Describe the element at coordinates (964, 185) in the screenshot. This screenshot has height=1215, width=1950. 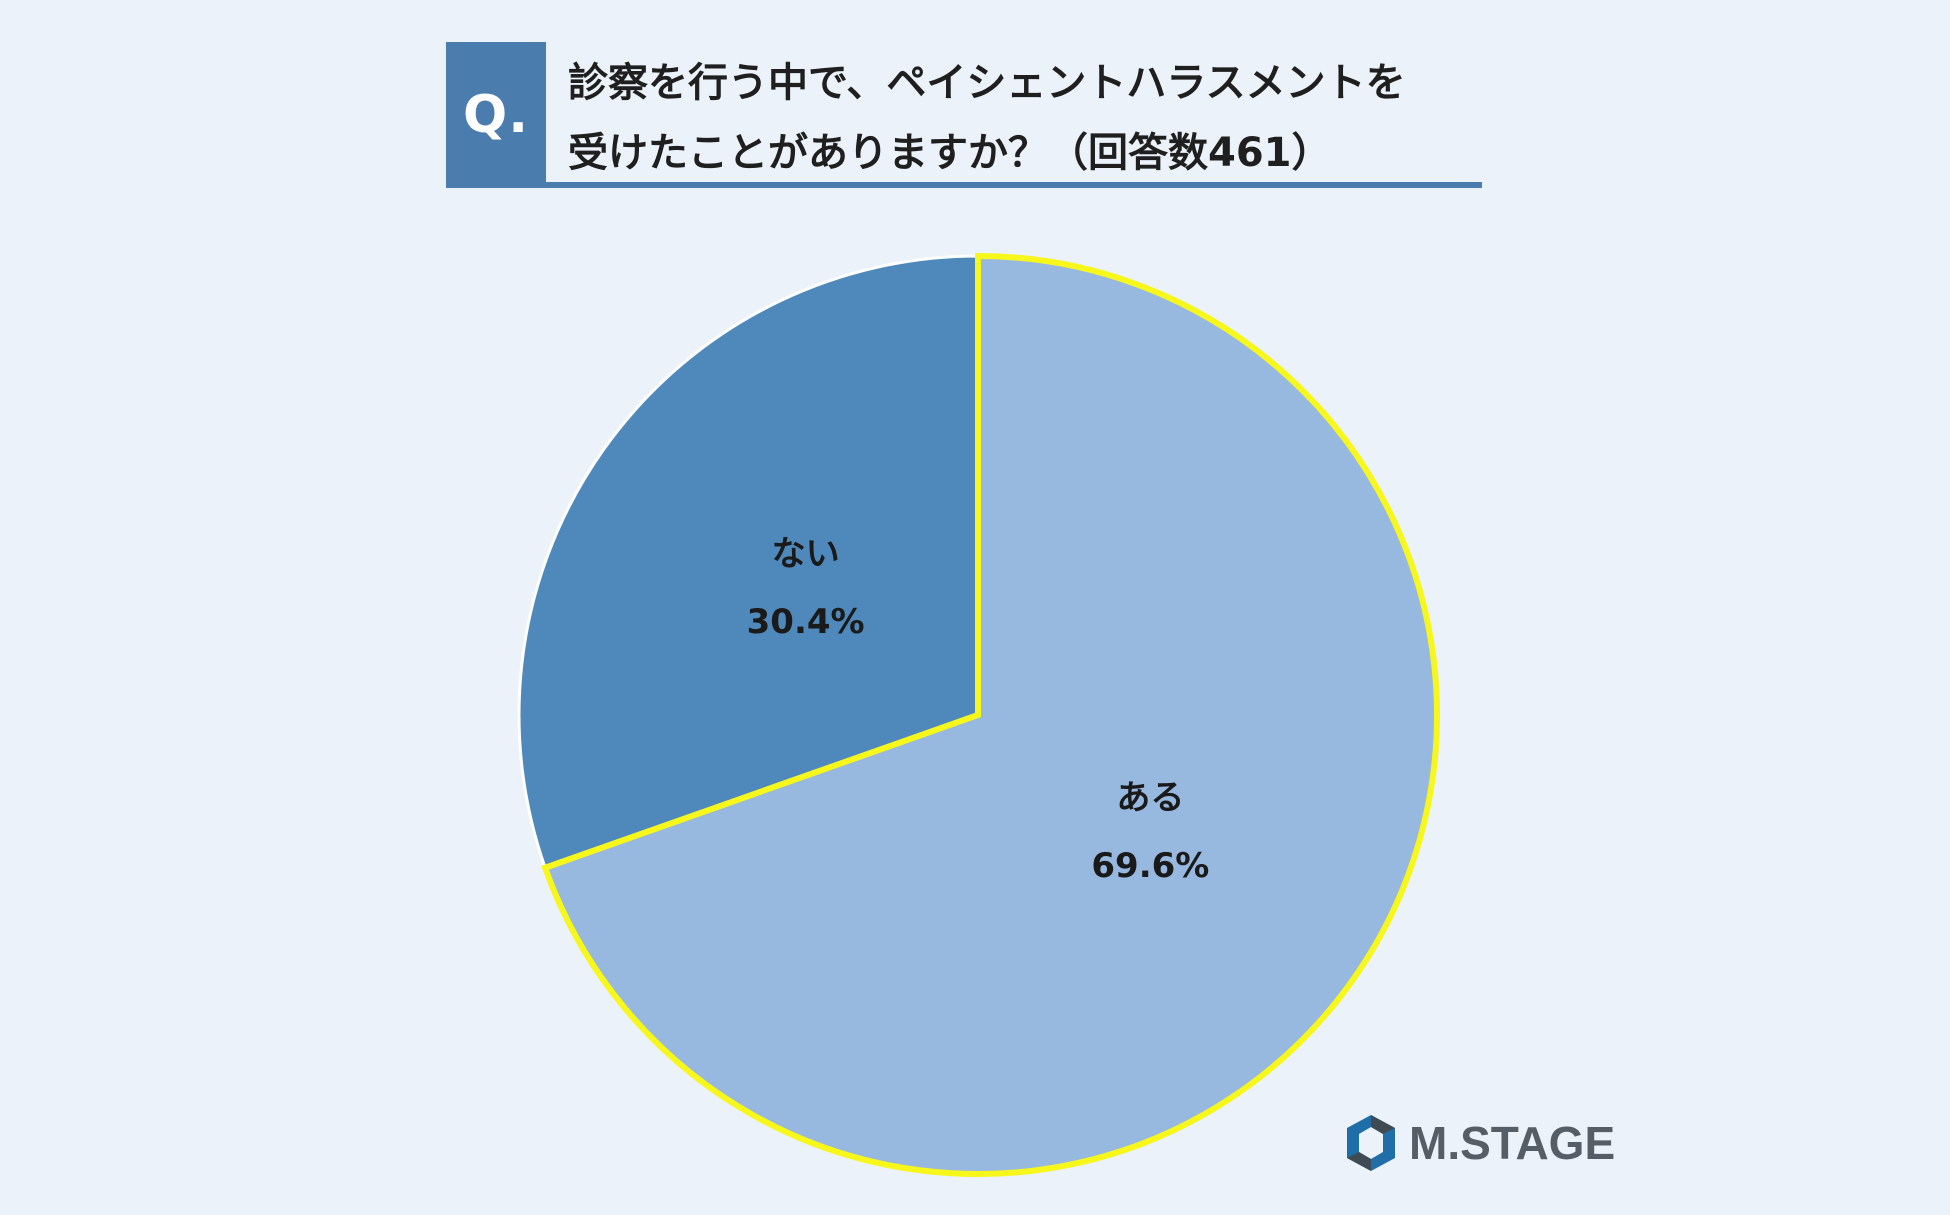
I see `question-underline` at that location.